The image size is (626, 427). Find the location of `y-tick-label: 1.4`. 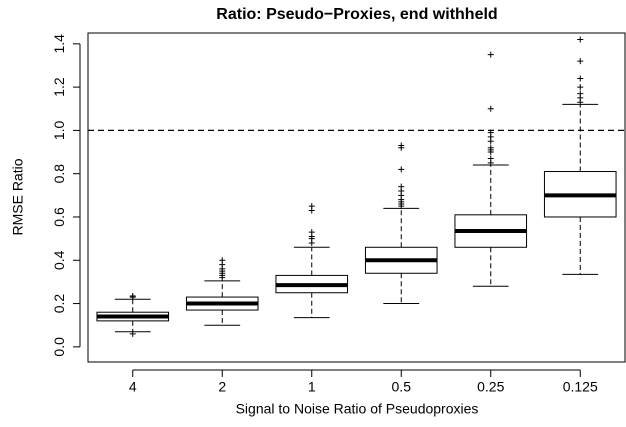

y-tick-label: 1.4 is located at coordinates (59, 44).